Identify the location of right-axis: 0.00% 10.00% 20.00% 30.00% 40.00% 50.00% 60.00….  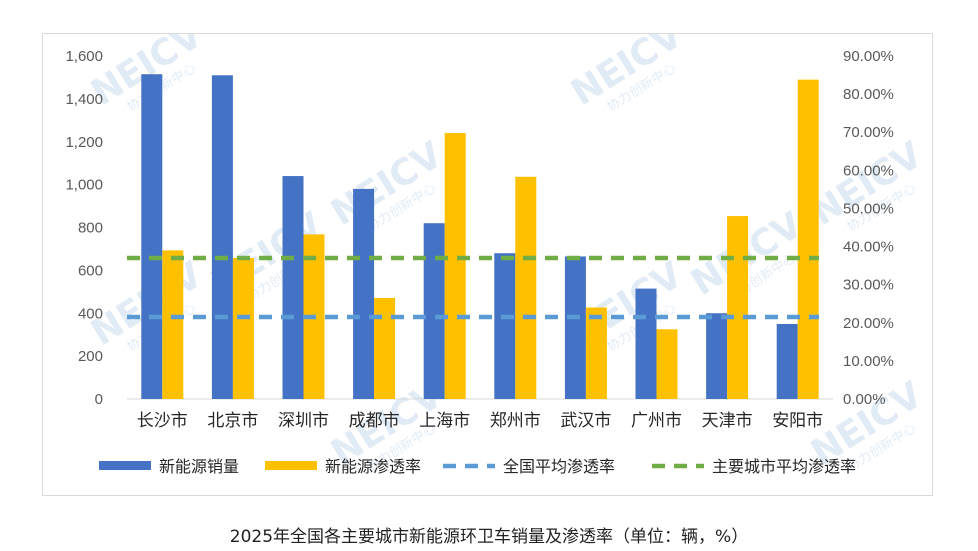
(868, 228).